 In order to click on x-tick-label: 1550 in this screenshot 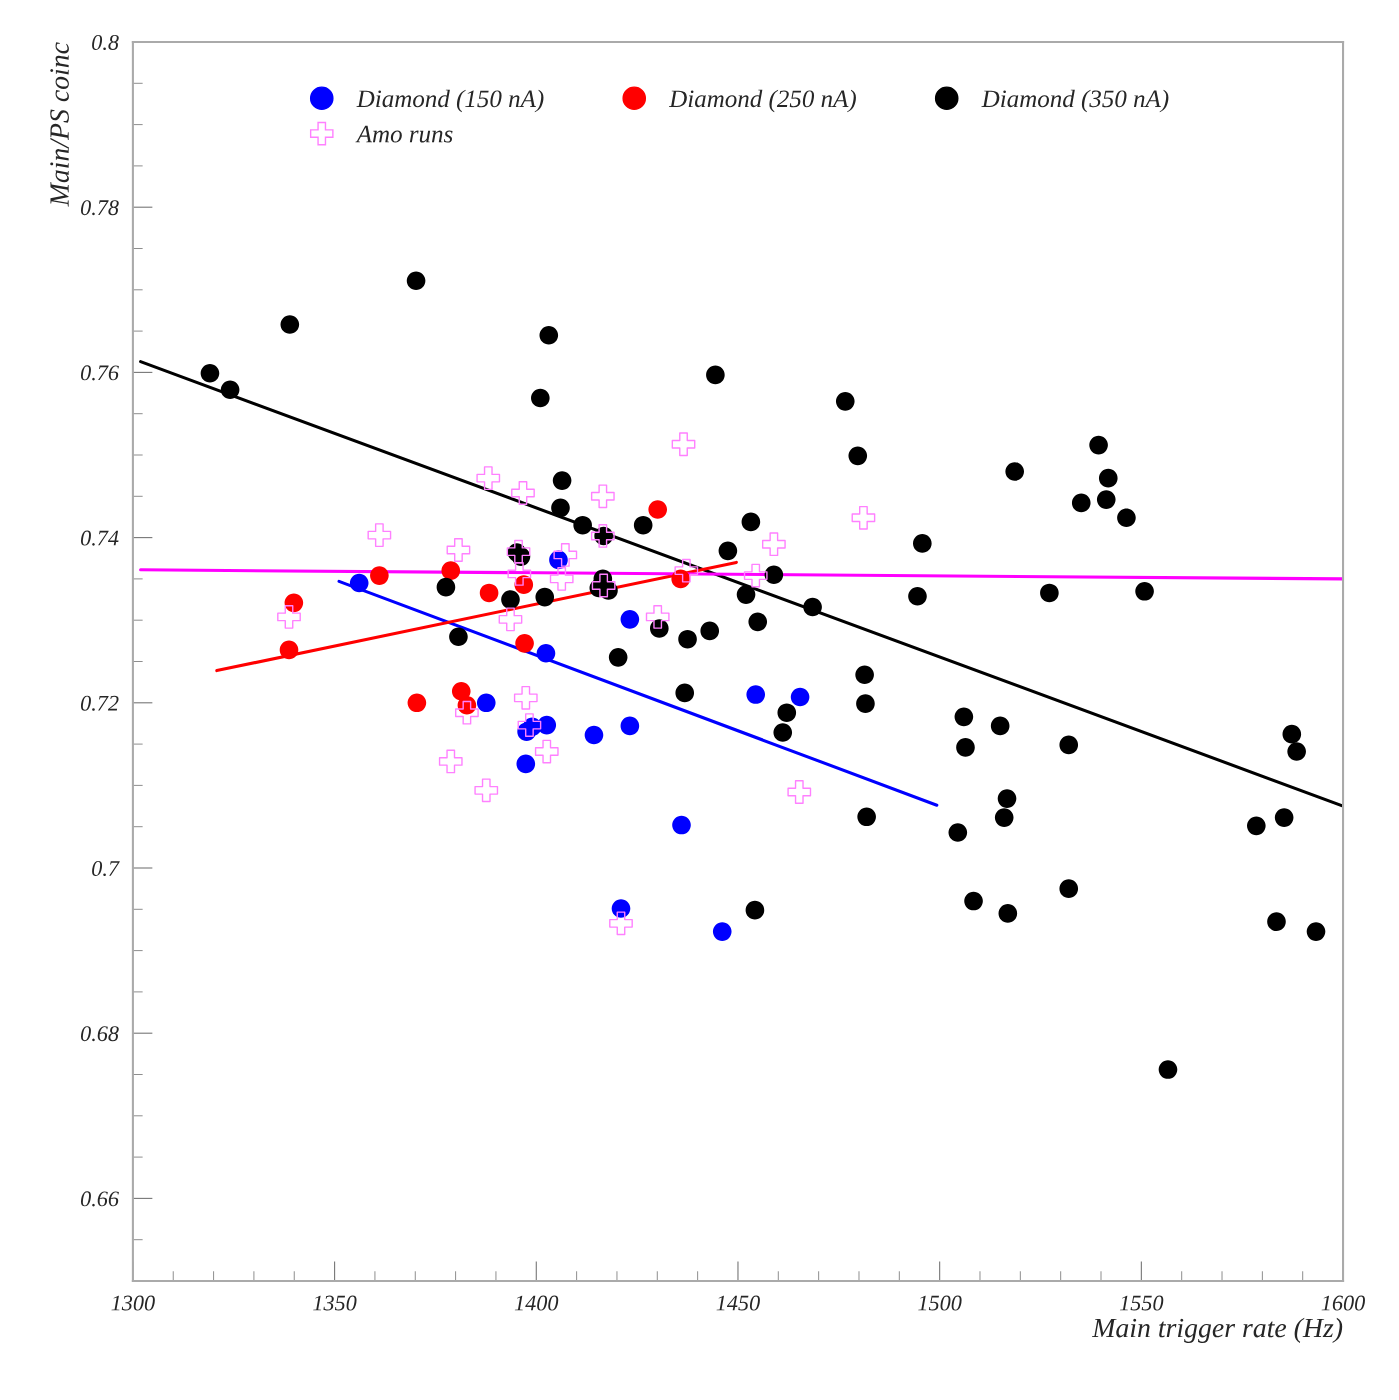, I will do `click(1141, 1303)`.